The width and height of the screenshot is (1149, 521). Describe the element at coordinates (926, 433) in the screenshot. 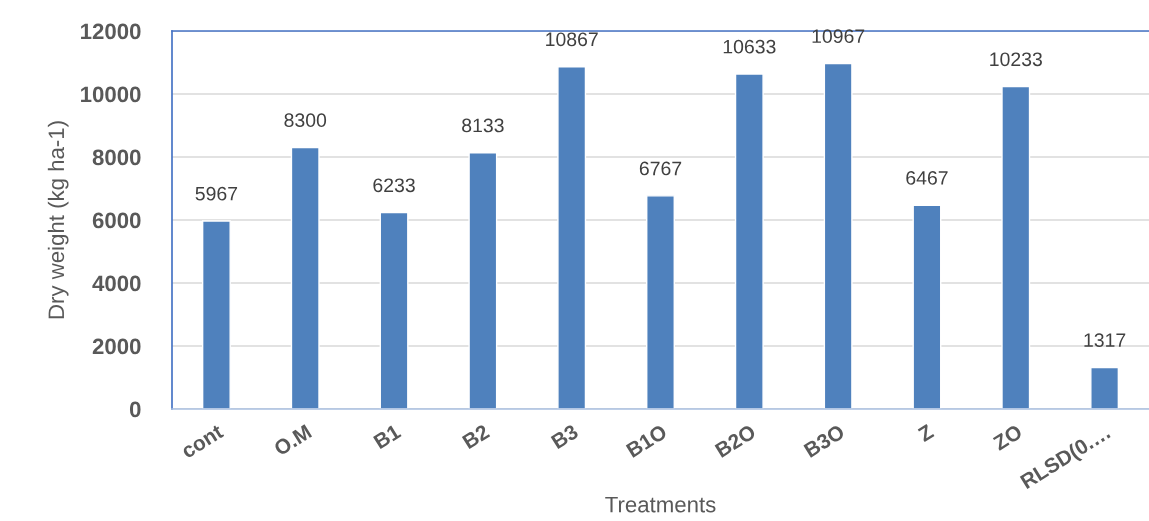

I see `x-tick-label: Z` at that location.